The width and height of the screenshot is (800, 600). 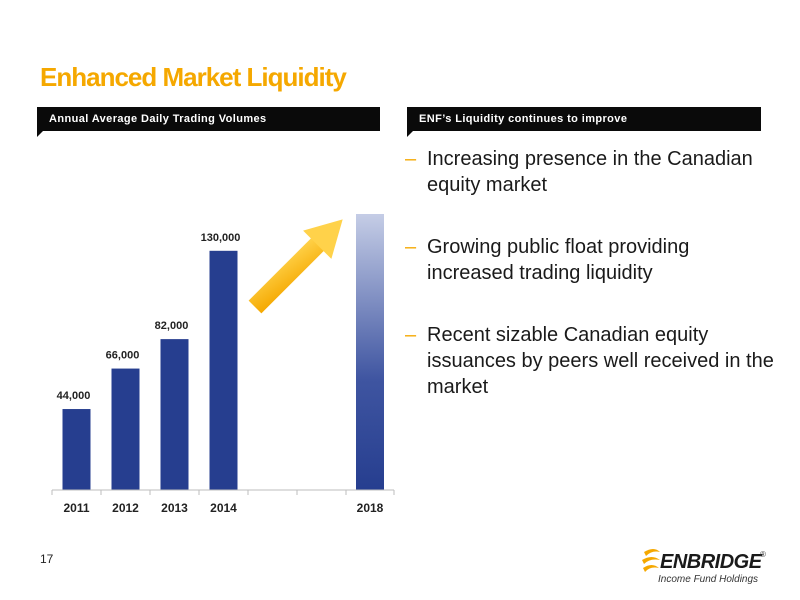 I want to click on data-label: 130,000, so click(x=221, y=238).